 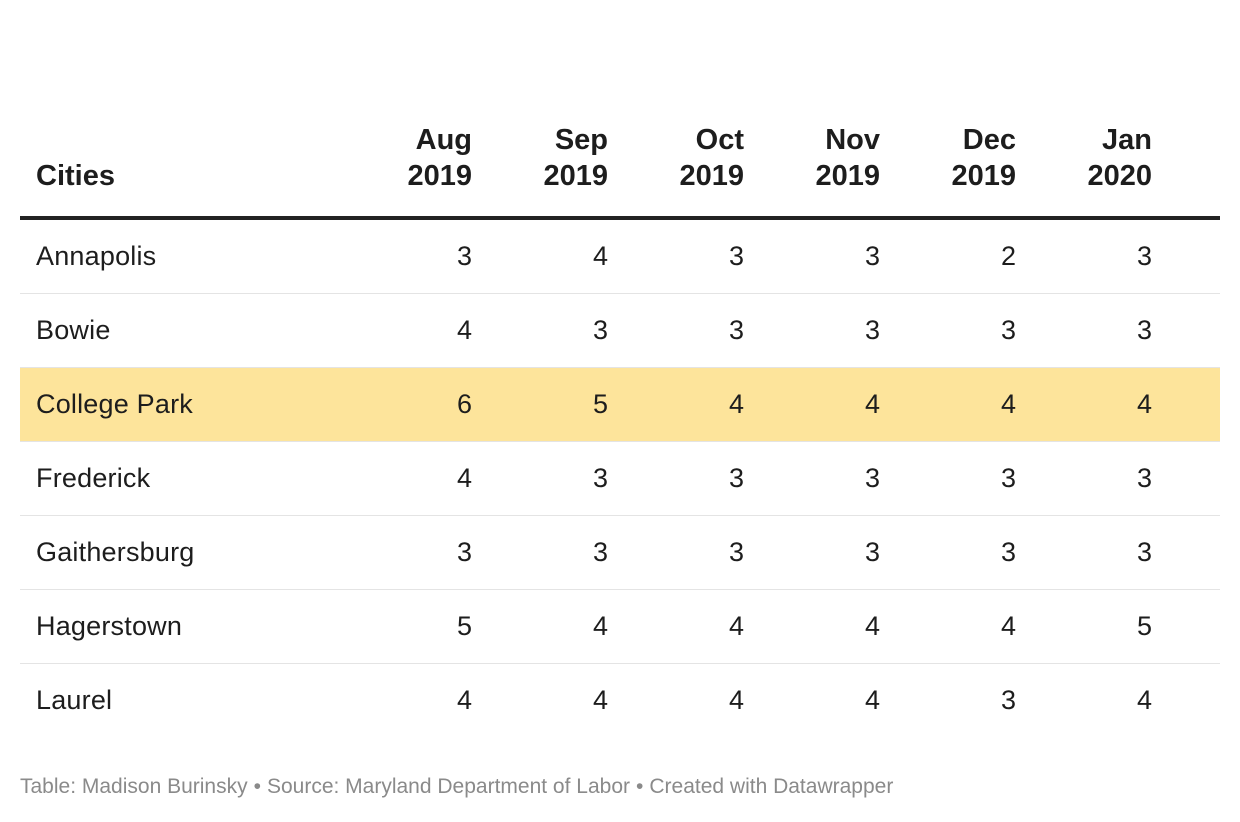 I want to click on column-header-month: Oct 2019, so click(x=676, y=166).